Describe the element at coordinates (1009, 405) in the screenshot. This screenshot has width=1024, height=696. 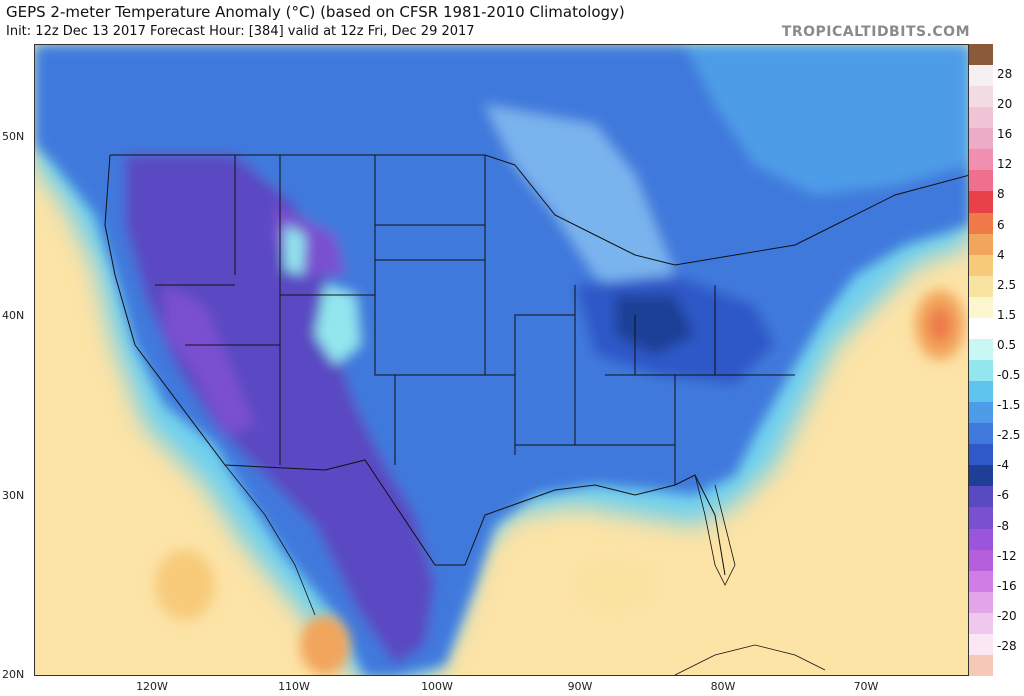
I see `colorbar-label: -1.5` at that location.